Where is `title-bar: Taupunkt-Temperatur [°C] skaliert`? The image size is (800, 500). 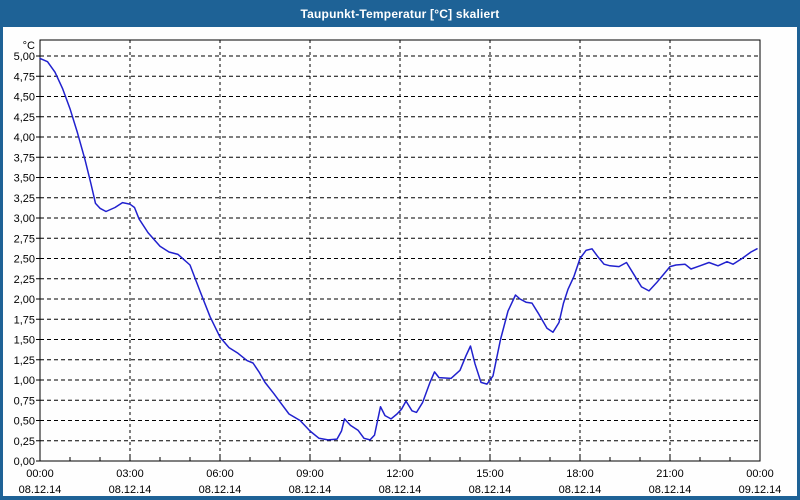
title-bar: Taupunkt-Temperatur [°C] skaliert is located at coordinates (400, 13).